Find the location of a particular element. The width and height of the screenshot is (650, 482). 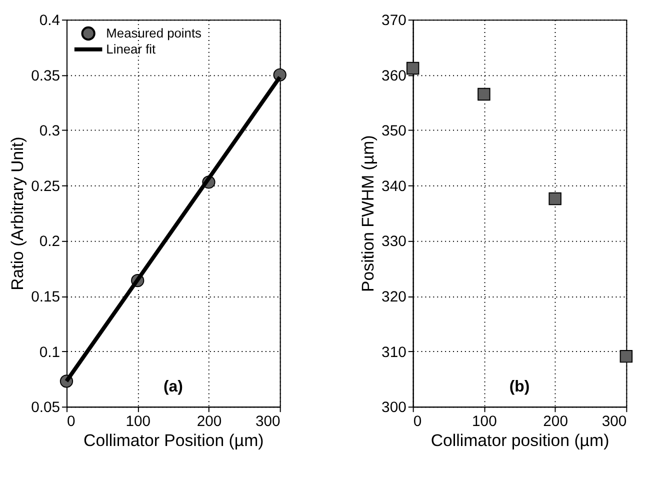

y-tick-label: 350 is located at coordinates (394, 132).